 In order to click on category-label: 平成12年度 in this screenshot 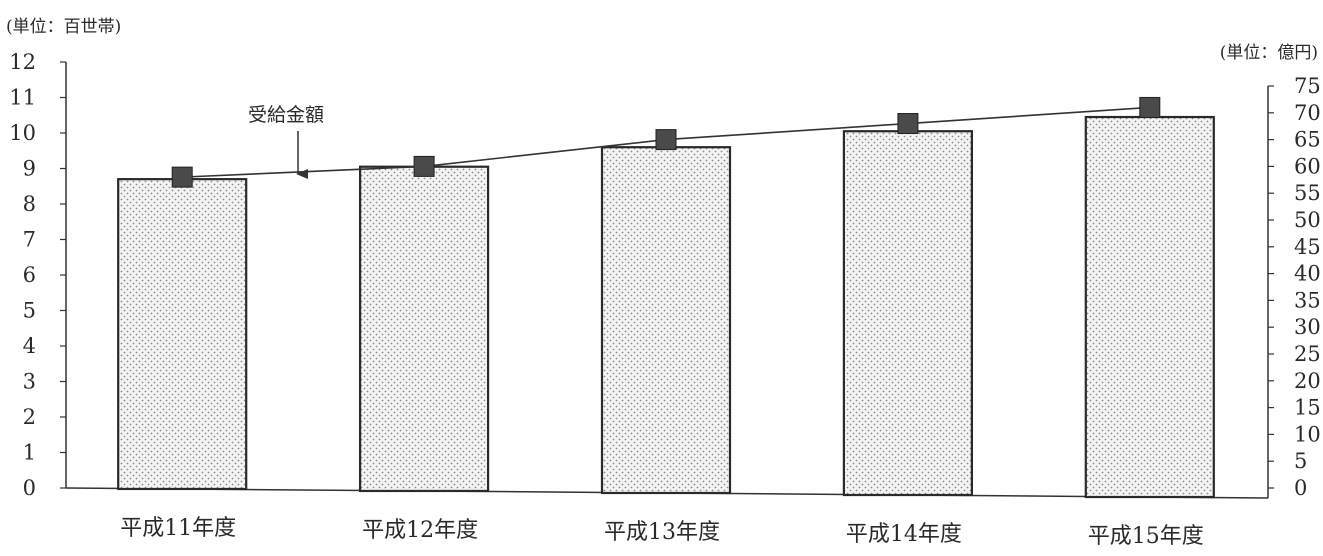, I will do `click(420, 530)`.